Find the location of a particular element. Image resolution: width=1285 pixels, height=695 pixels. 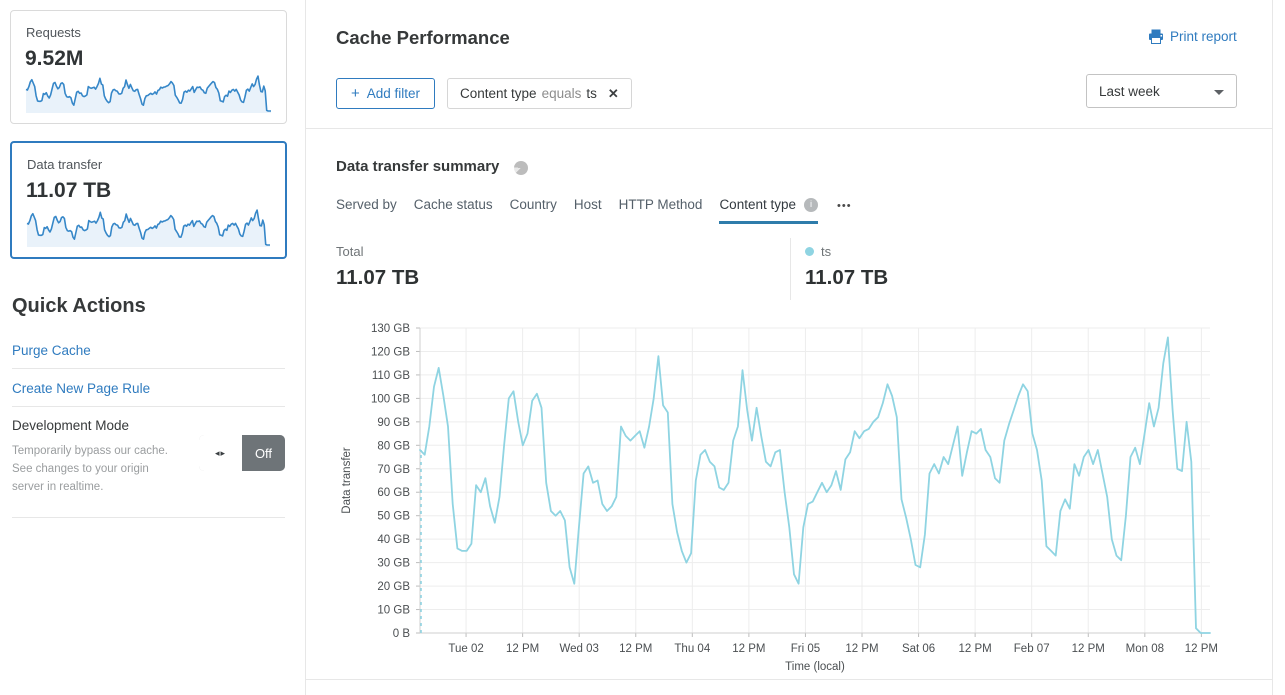

stats-divider is located at coordinates (790, 269).